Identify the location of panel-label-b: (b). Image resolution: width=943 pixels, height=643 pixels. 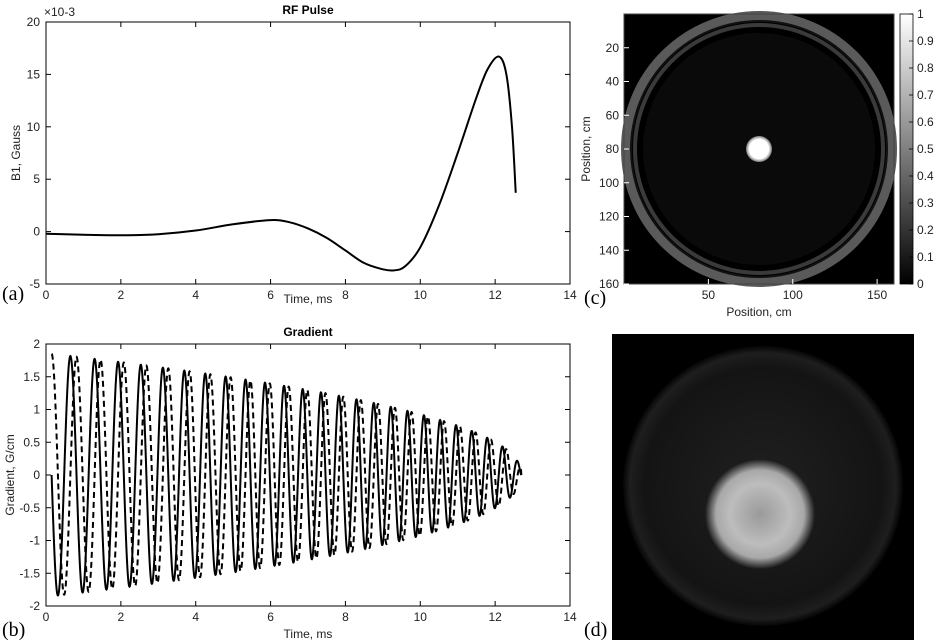
(13, 630).